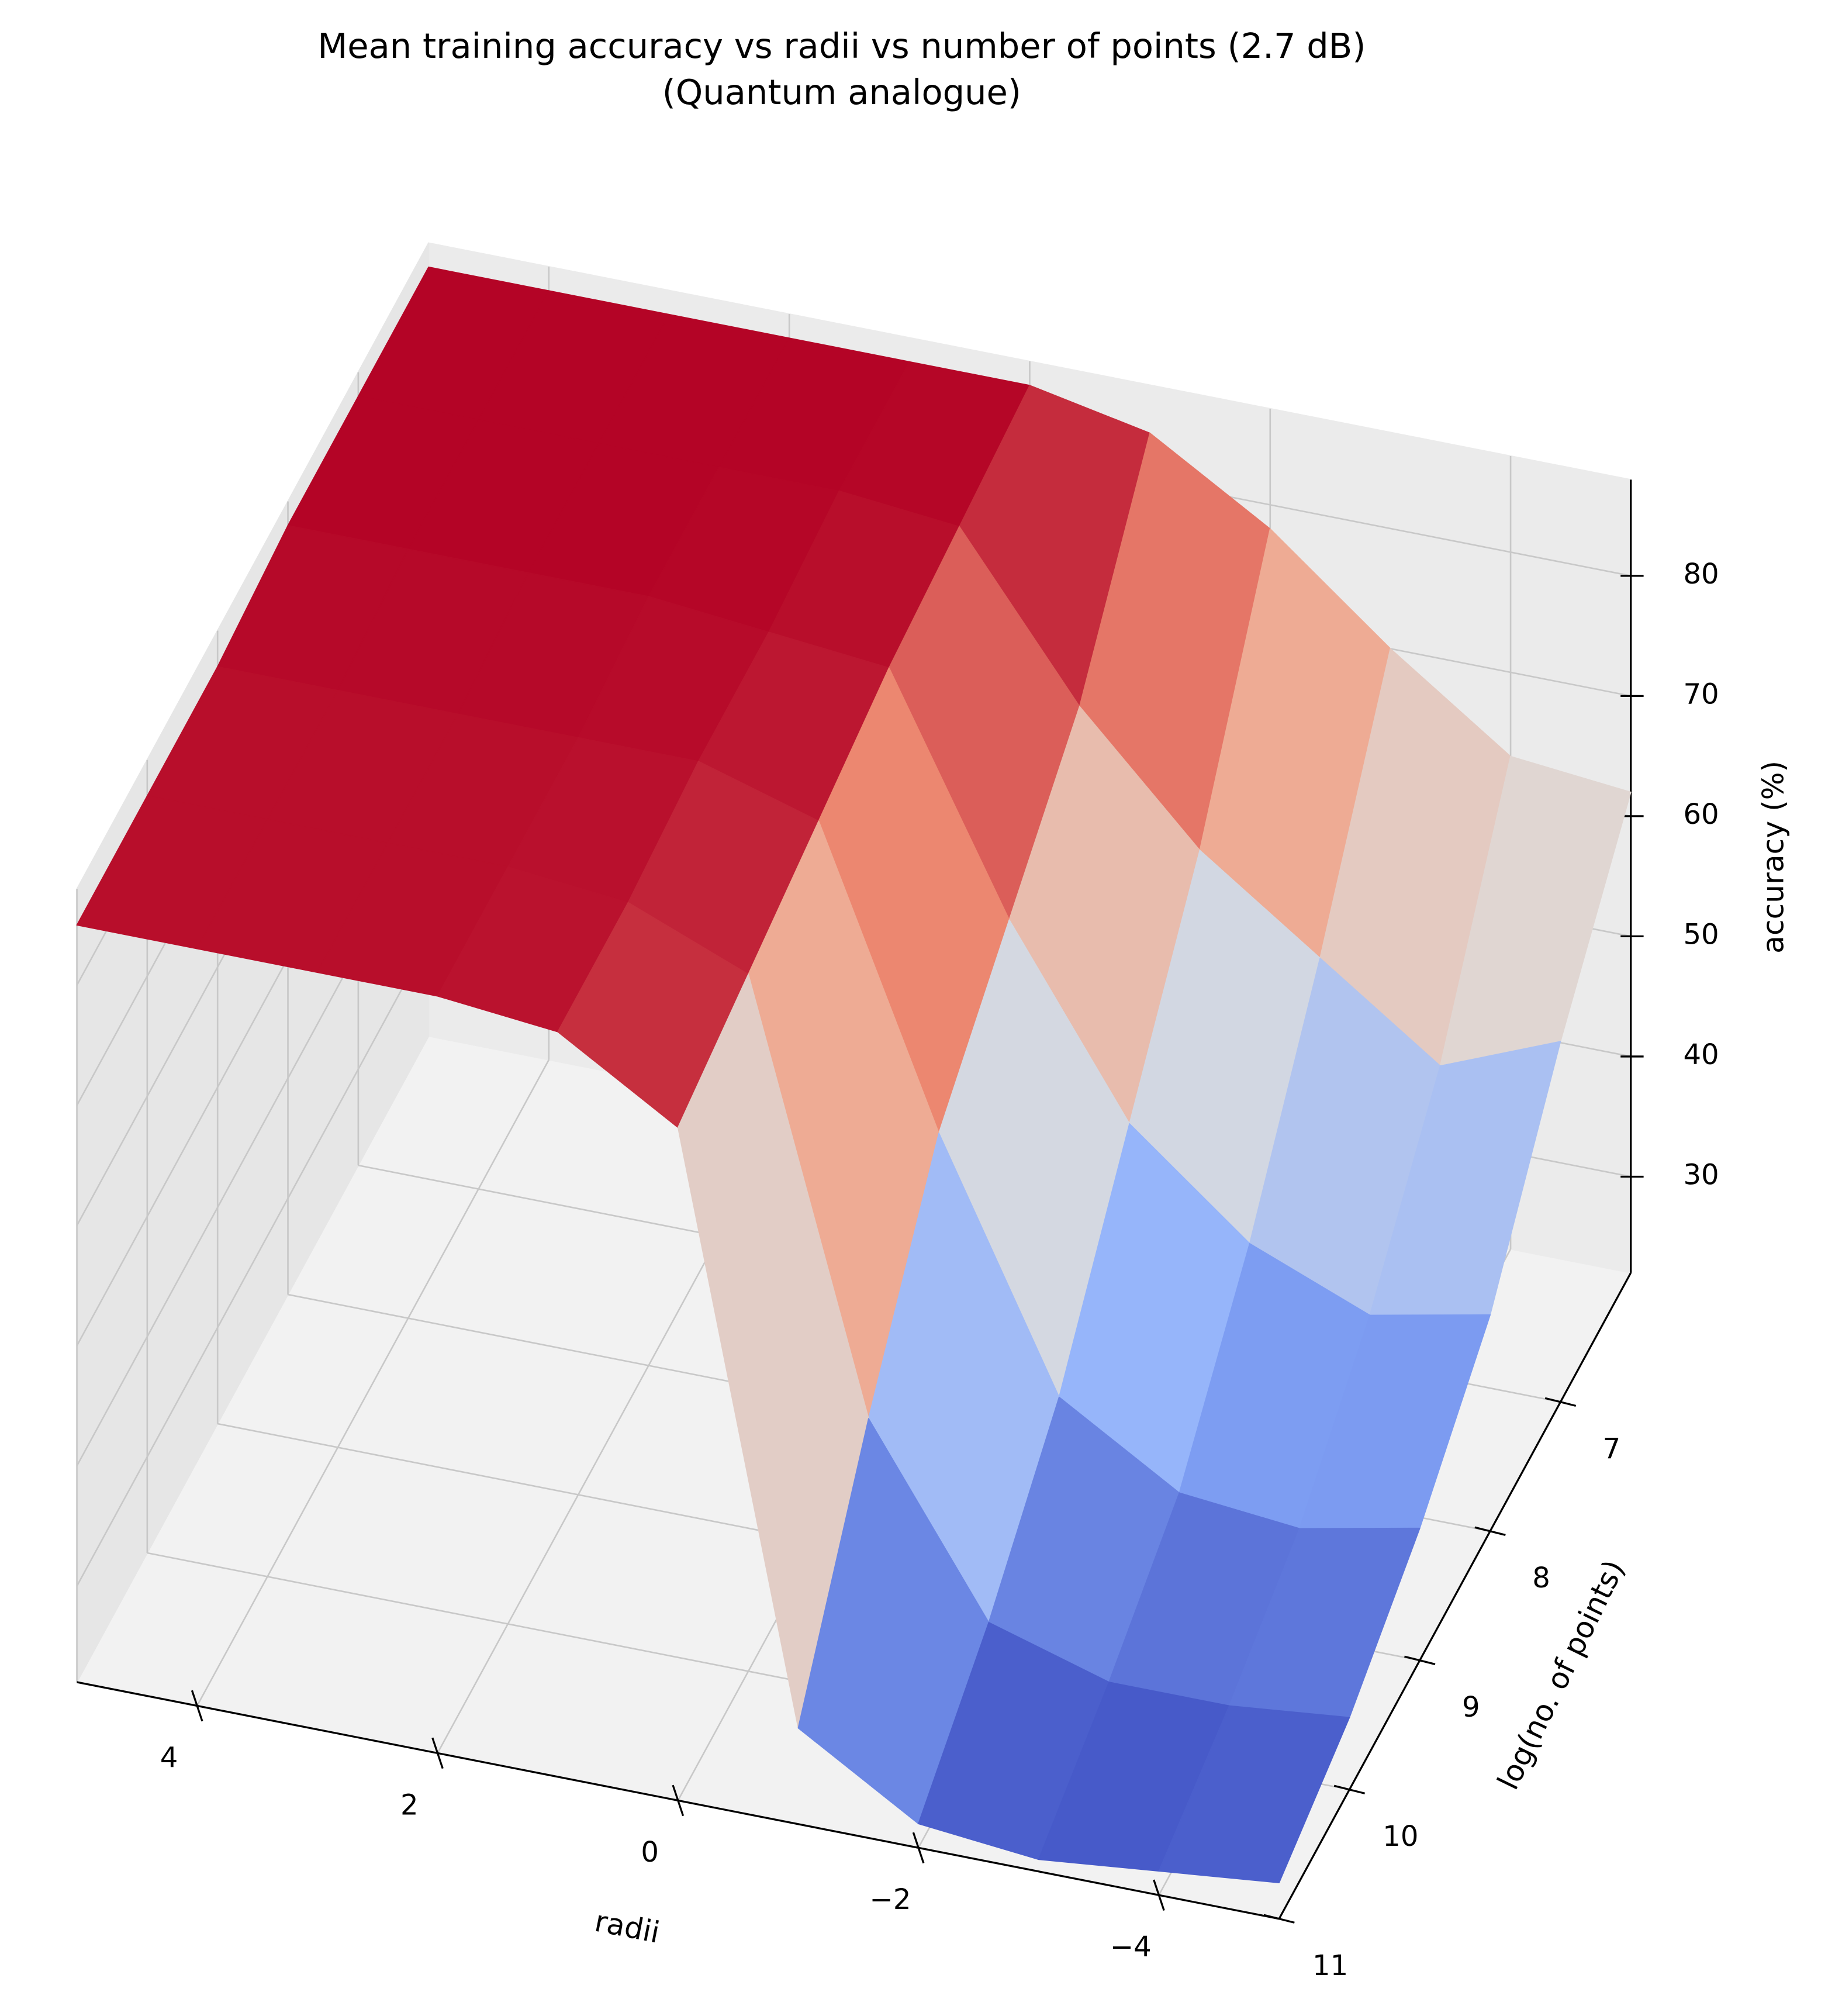  I want to click on chart-subtitle: (Quantum analogue), so click(842, 92).